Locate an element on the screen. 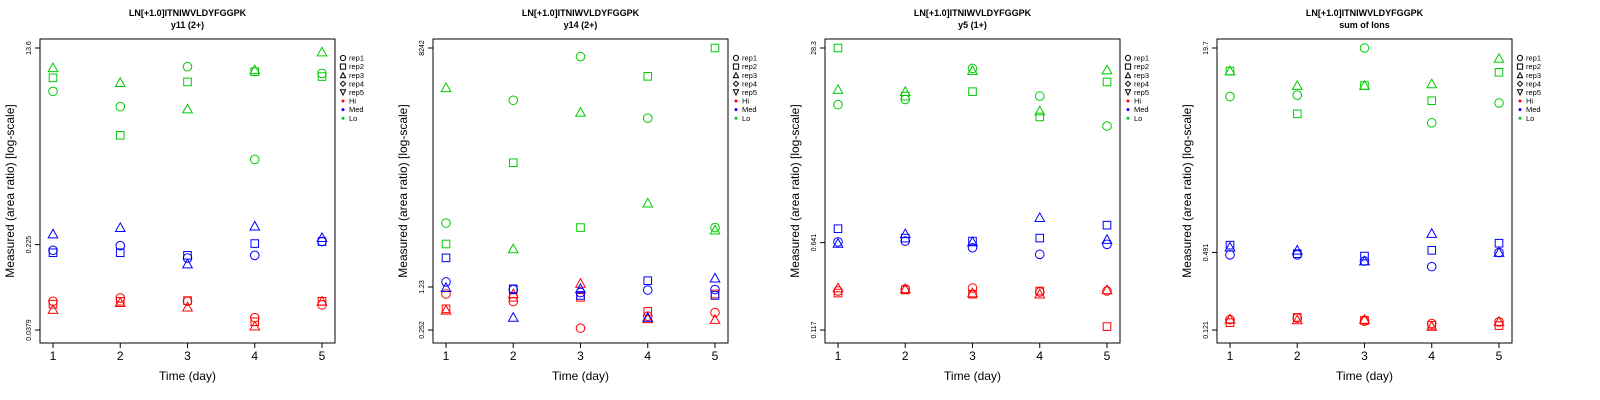 Image resolution: width=1600 pixels, height=400 pixels. x-tick-label: 2 is located at coordinates (905, 356).